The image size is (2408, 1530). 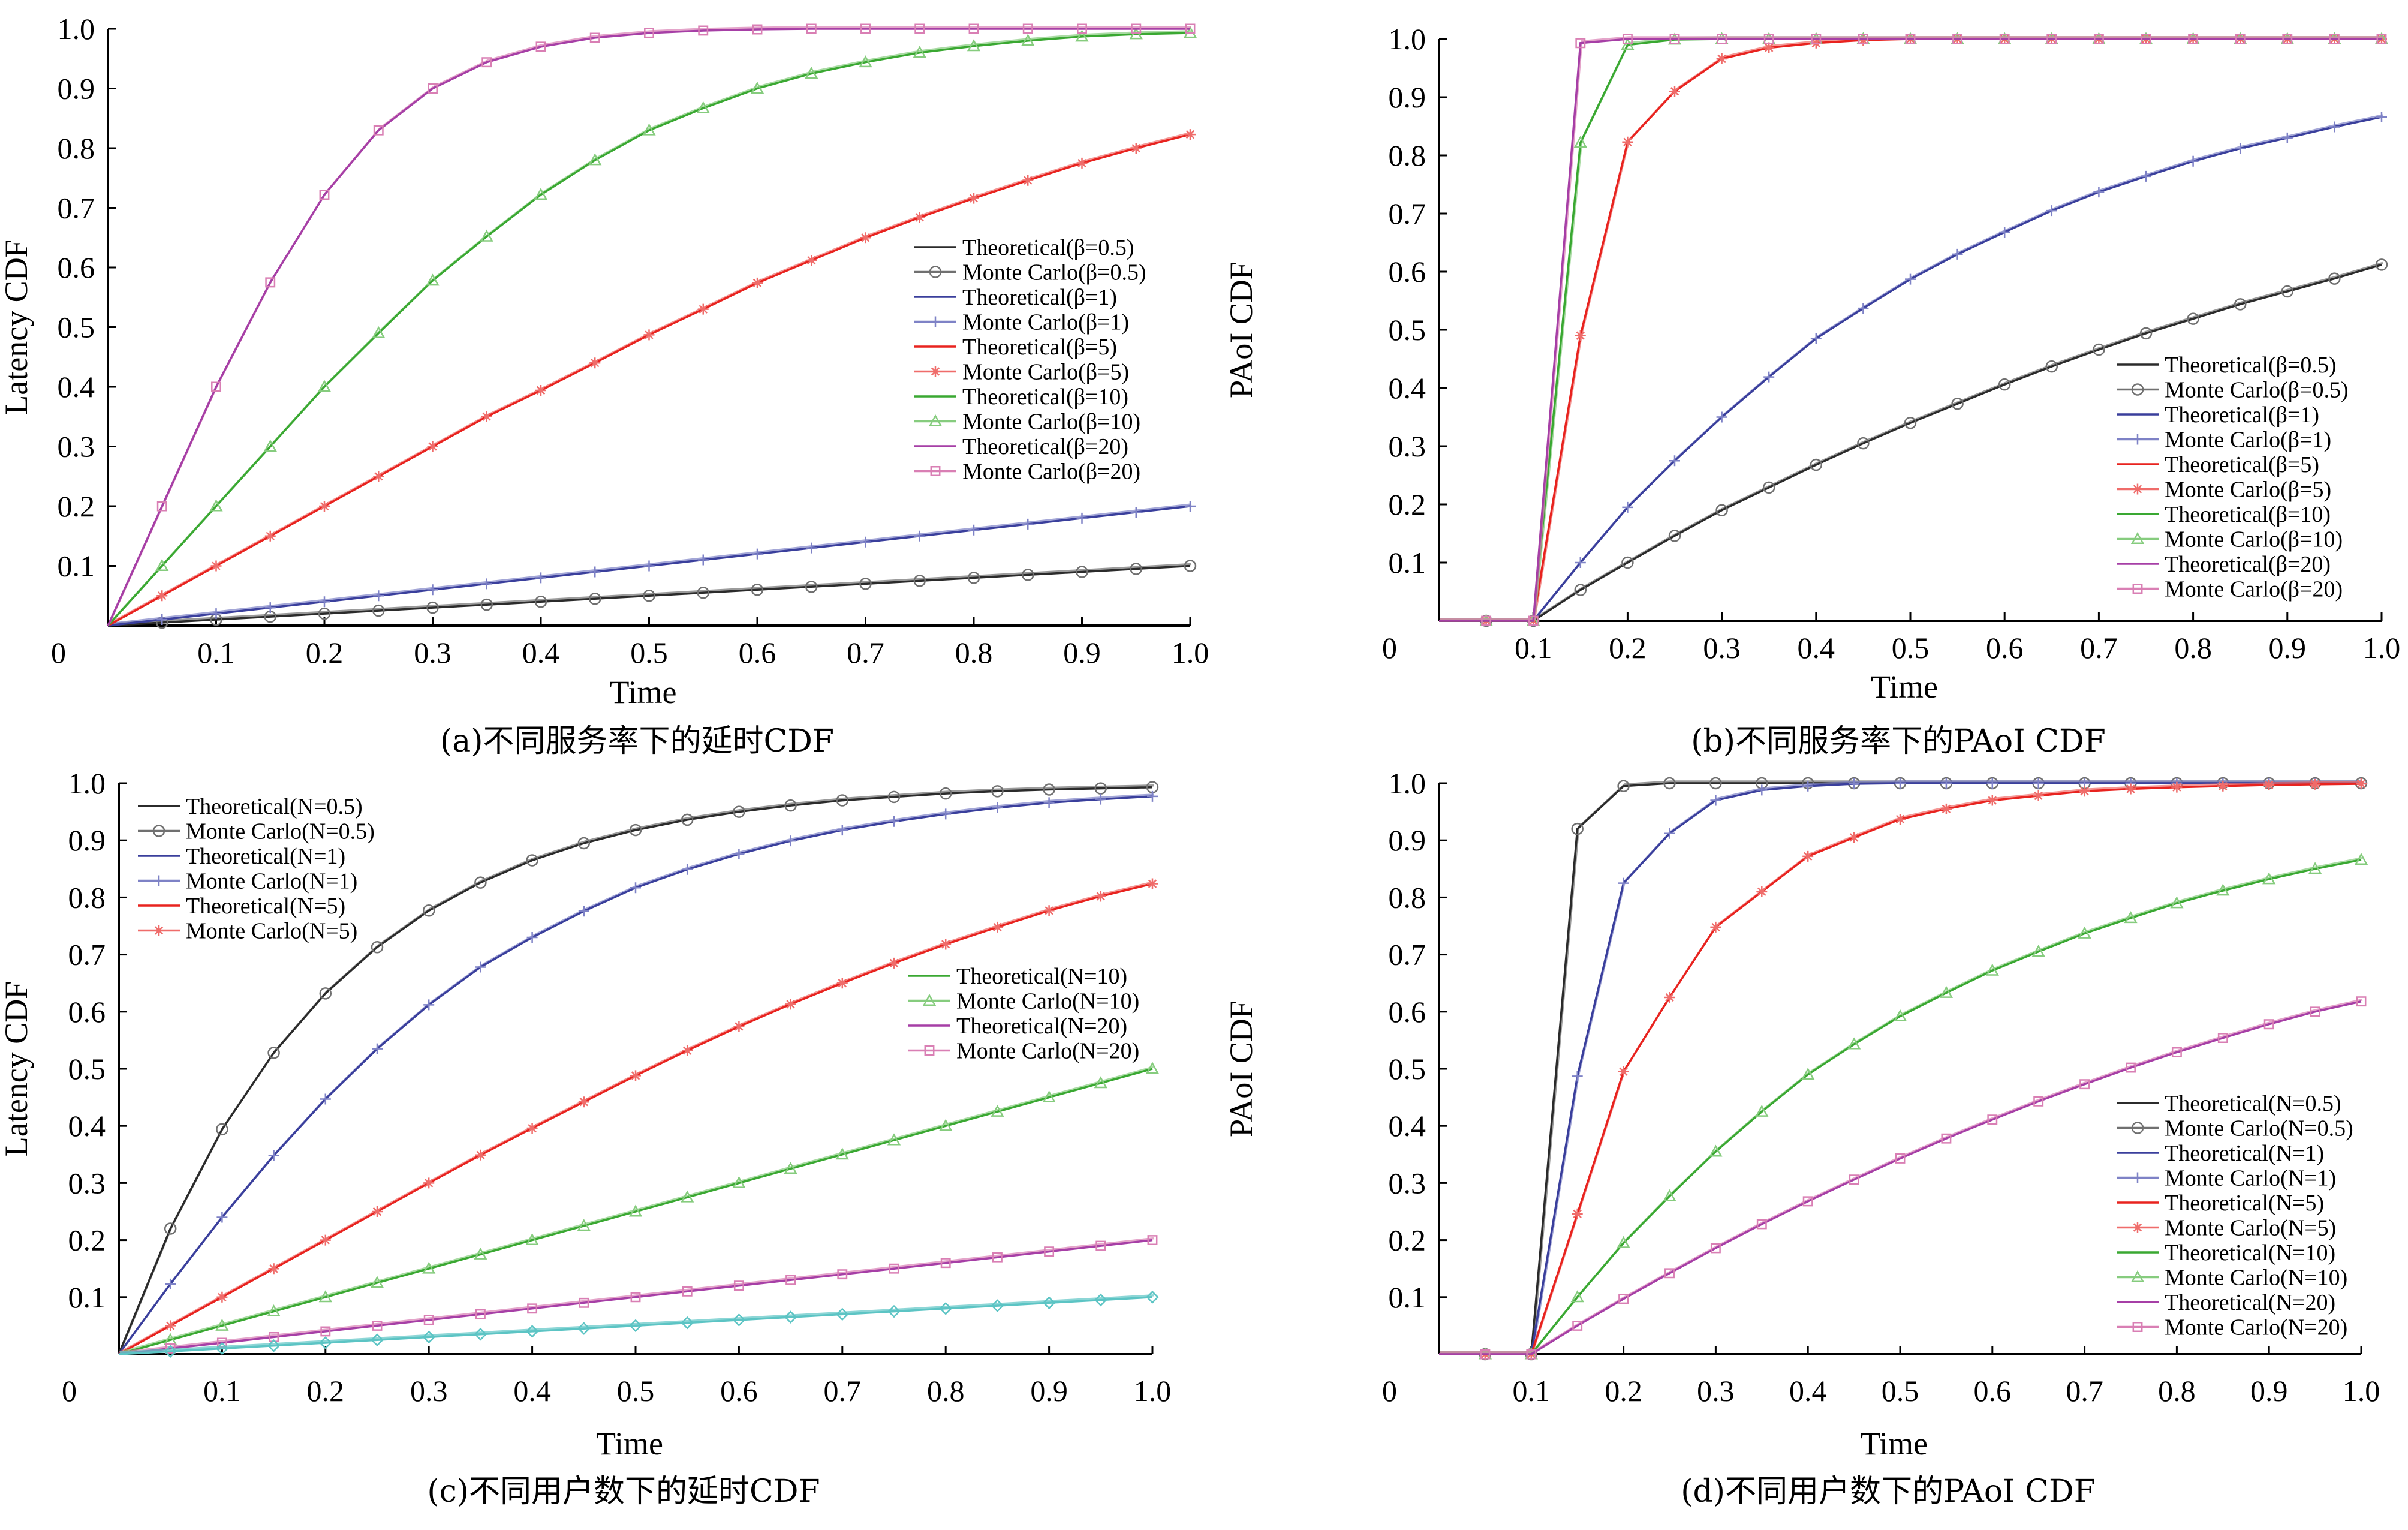 I want to click on y-tick-label: 0.3, so click(x=87, y=1183).